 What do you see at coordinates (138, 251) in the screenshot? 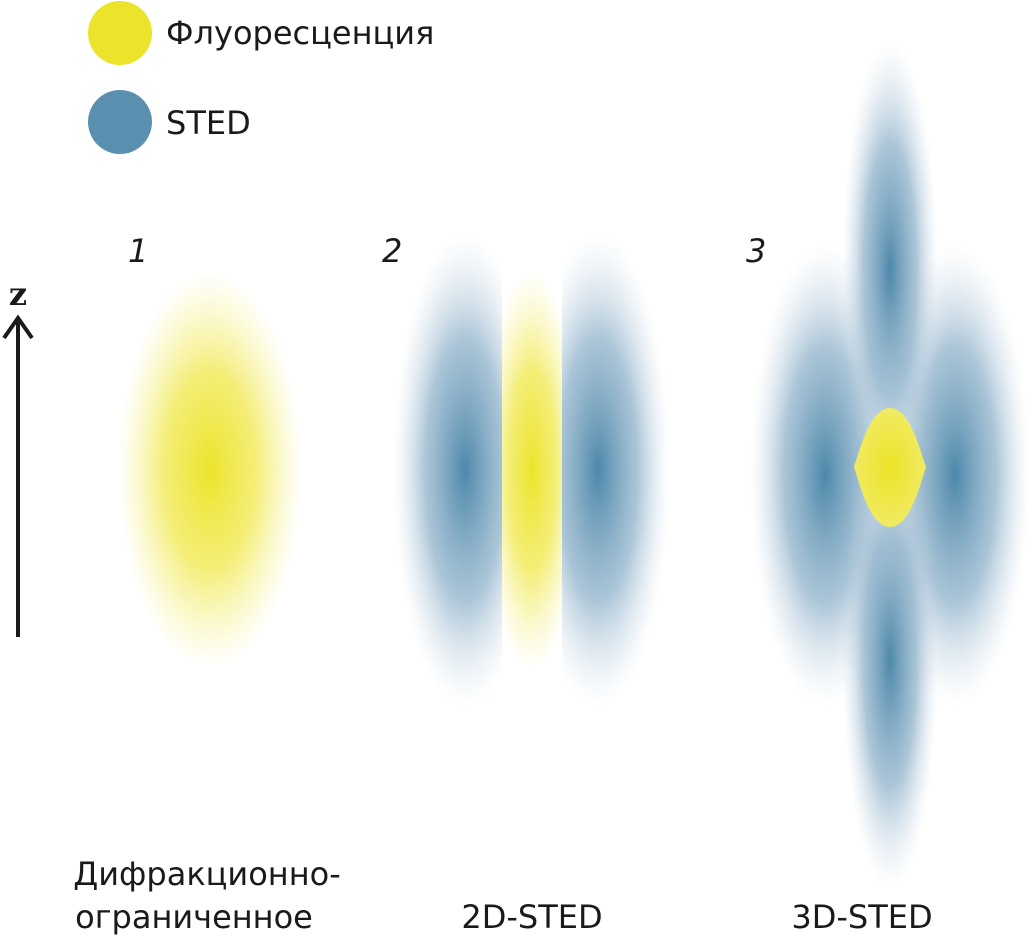
I see `panel-1-number: 1` at bounding box center [138, 251].